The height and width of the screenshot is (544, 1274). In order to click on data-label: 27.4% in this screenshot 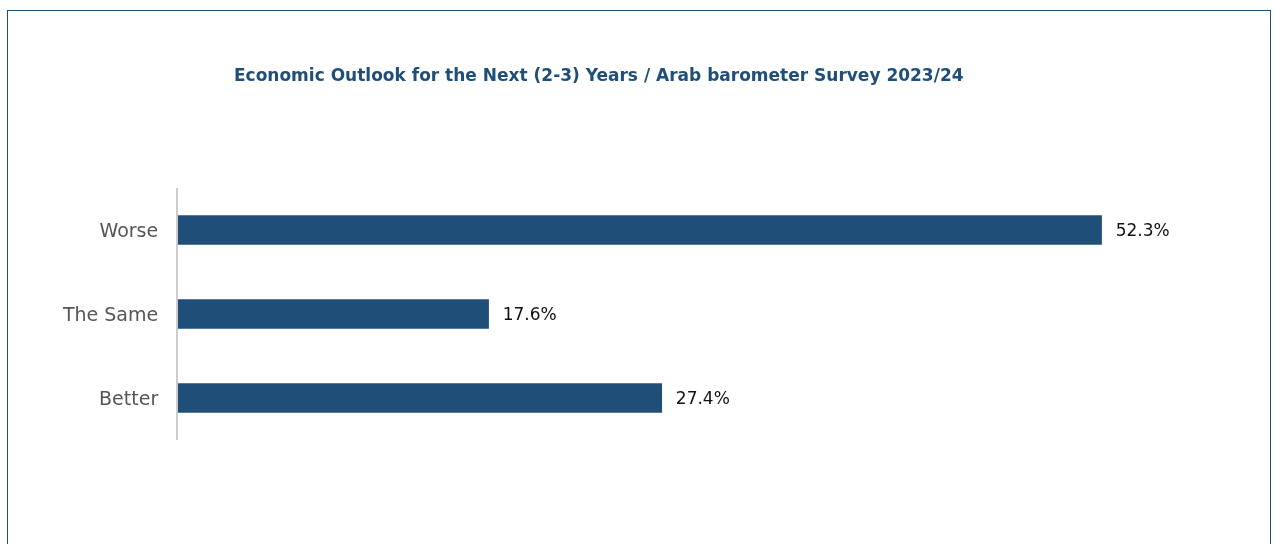, I will do `click(697, 398)`.